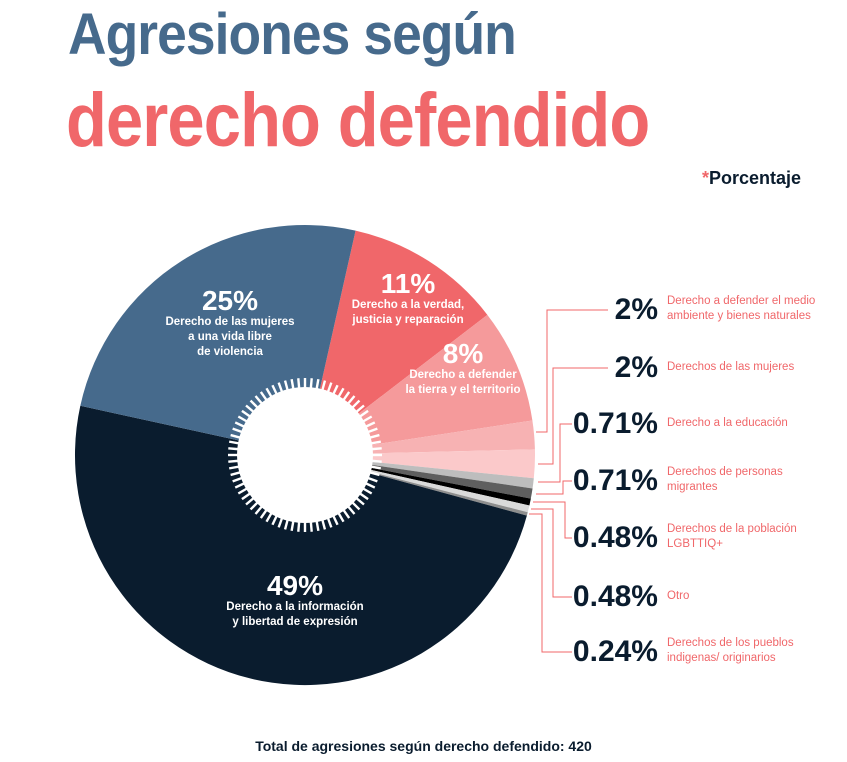  I want to click on slice-category-label: Derecho a la información, so click(295, 607).